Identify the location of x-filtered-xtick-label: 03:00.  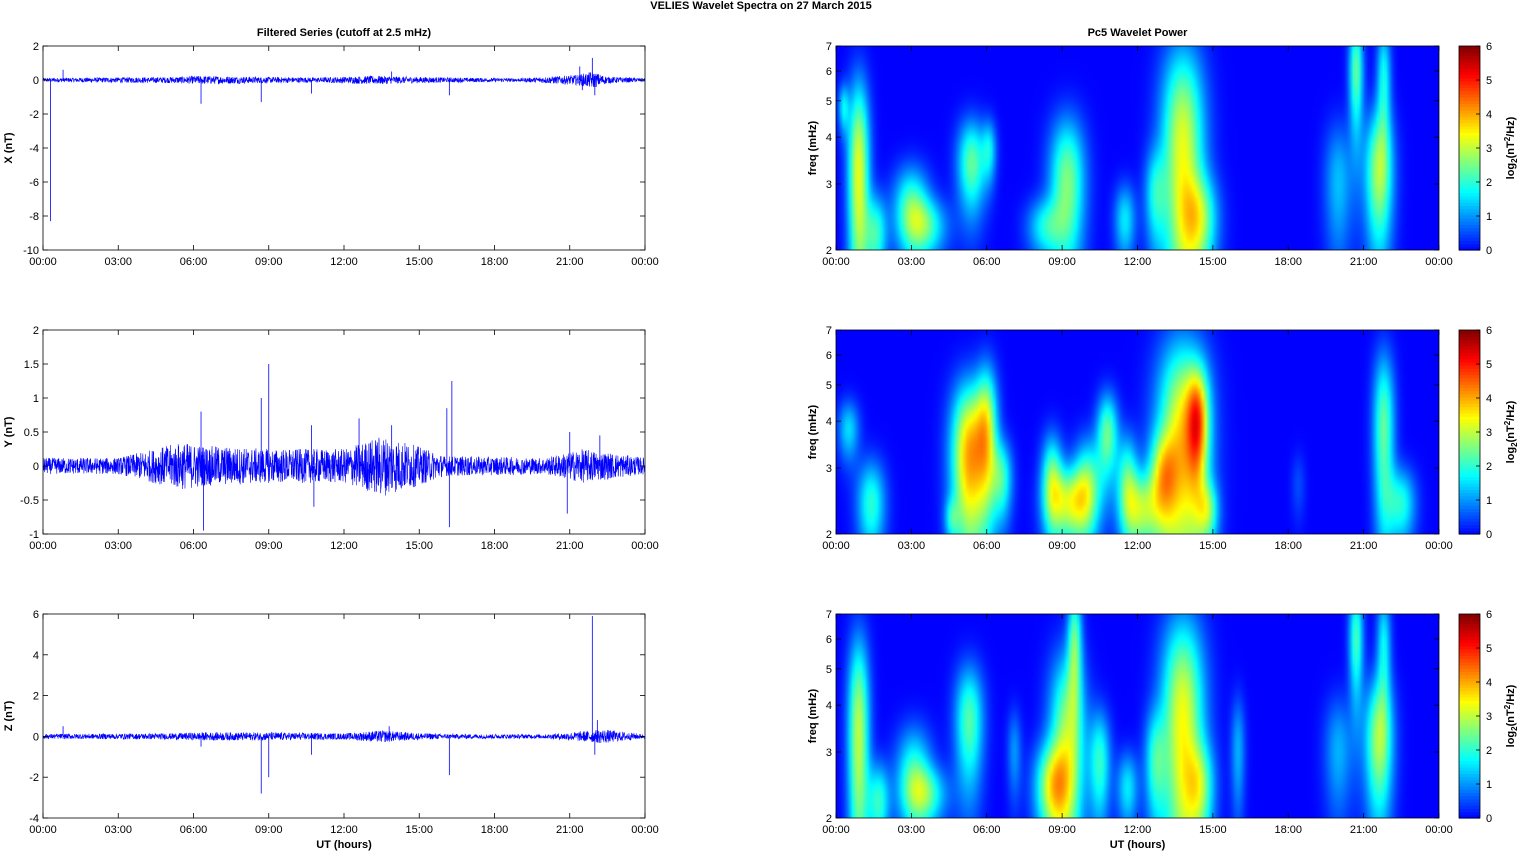
(118, 262).